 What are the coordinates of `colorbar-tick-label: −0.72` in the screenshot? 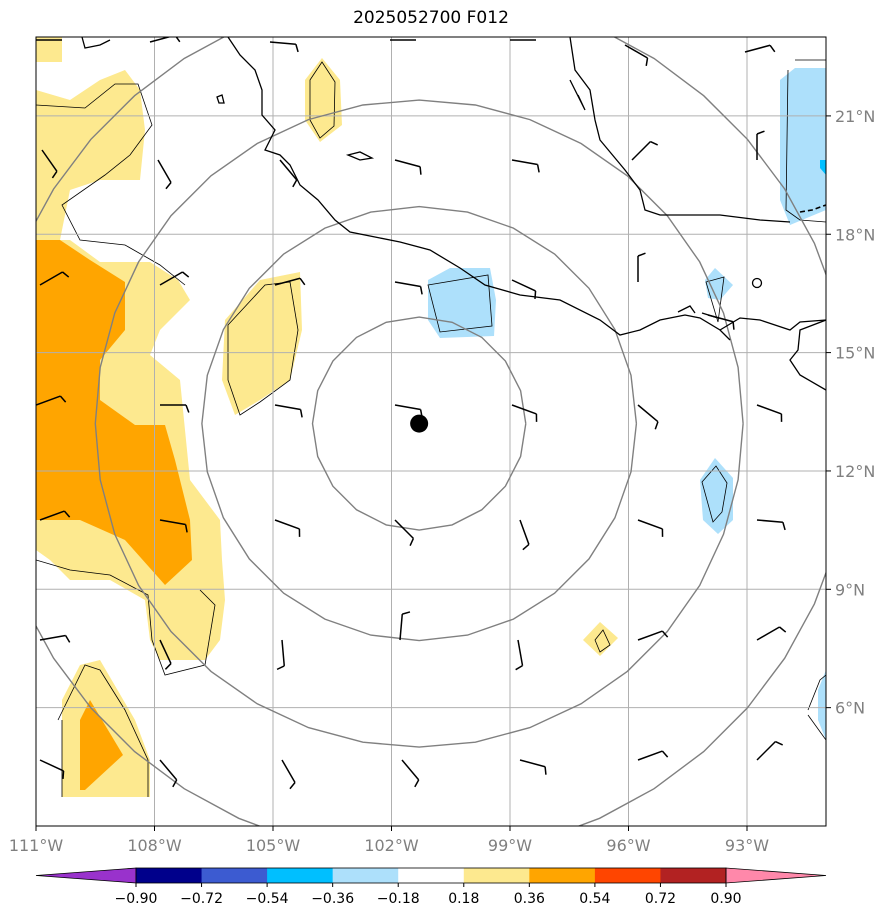 It's located at (201, 899).